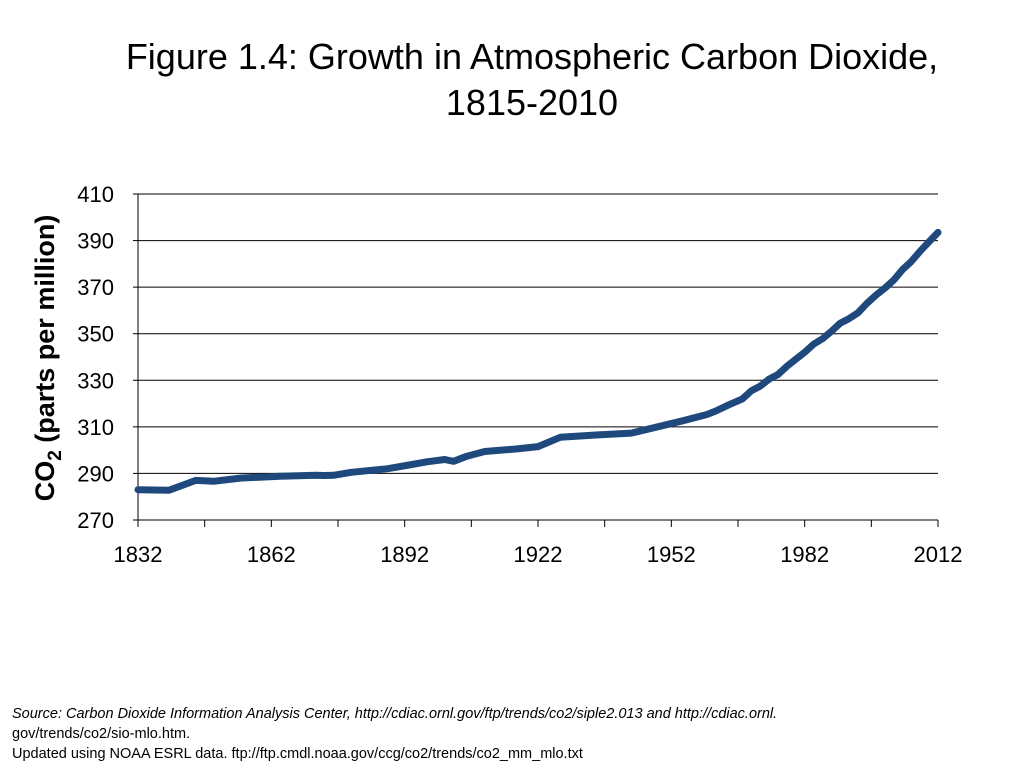 This screenshot has width=1024, height=768. I want to click on y-tick-label-410: 410, so click(95, 194).